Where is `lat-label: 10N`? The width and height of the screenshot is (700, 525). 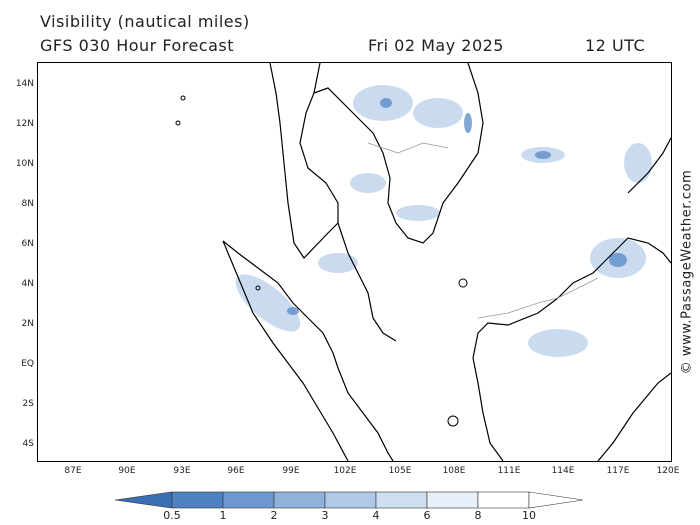 lat-label: 10N is located at coordinates (24, 164).